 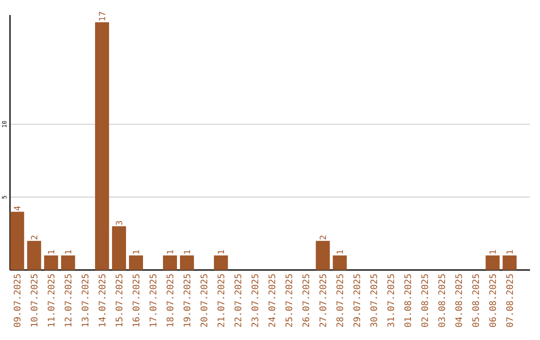 What do you see at coordinates (34, 300) in the screenshot?
I see `x-tick-label: 10.07.2025` at bounding box center [34, 300].